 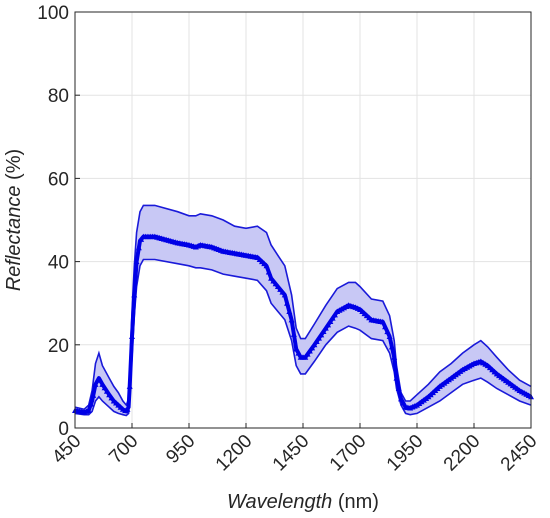 I want to click on x-tick-label: 1200, so click(x=234, y=453).